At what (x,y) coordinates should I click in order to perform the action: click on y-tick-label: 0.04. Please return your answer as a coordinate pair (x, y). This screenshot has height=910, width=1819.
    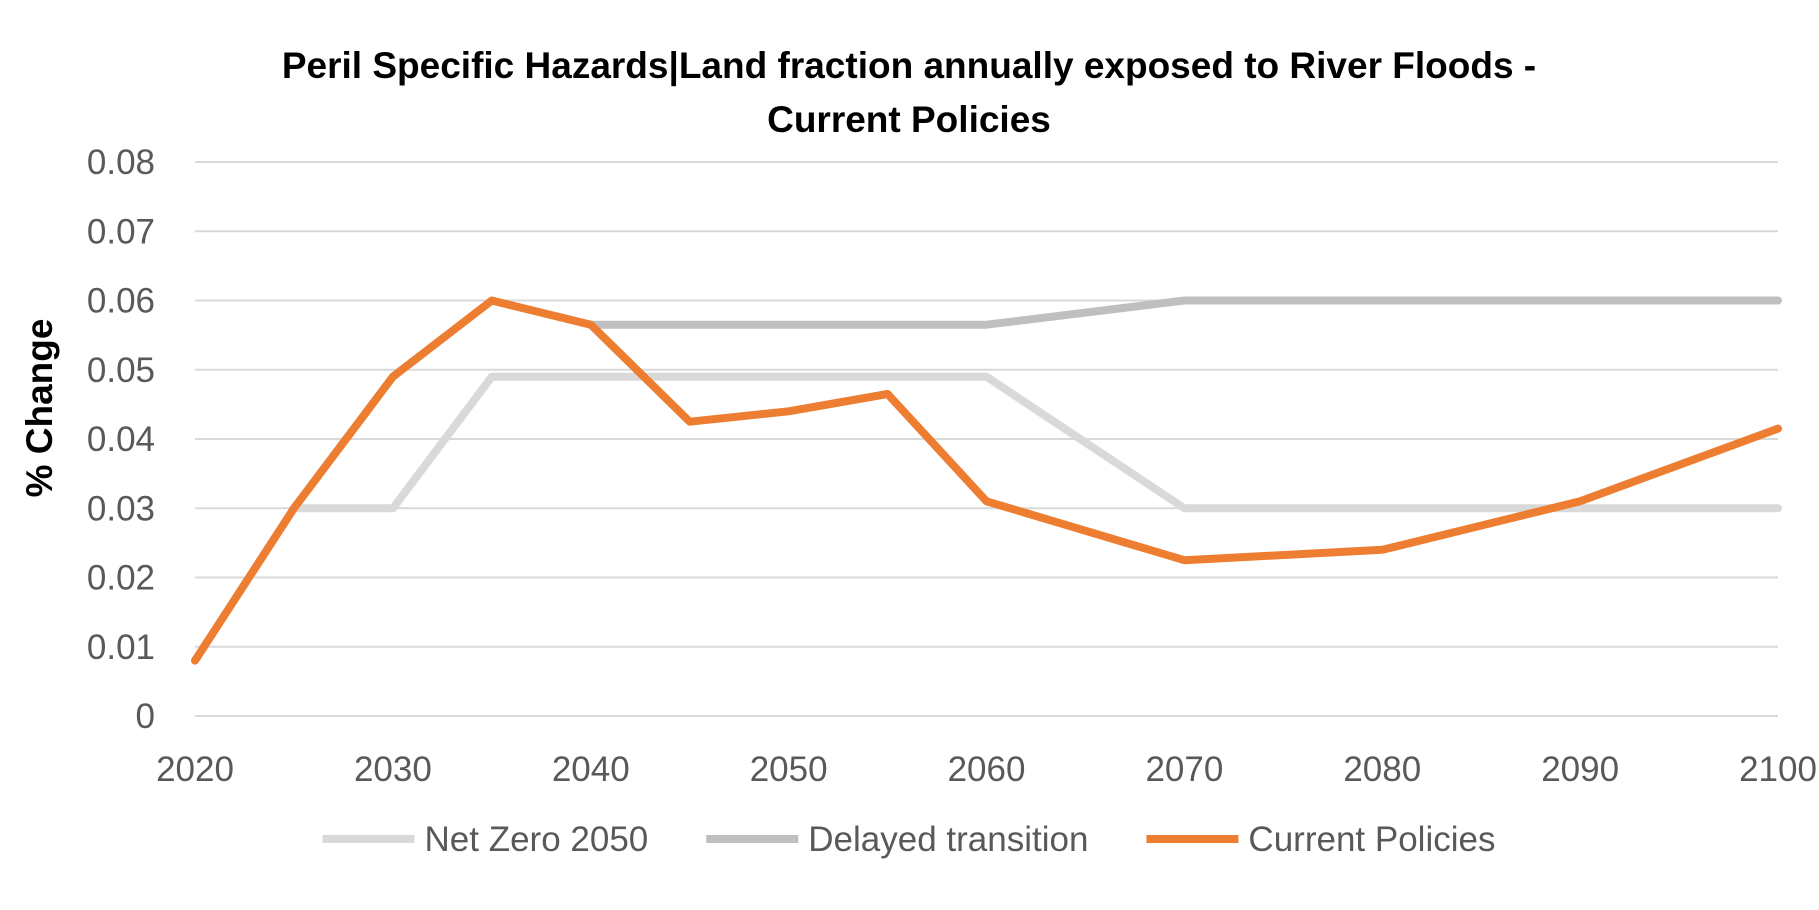
    Looking at the image, I should click on (121, 439).